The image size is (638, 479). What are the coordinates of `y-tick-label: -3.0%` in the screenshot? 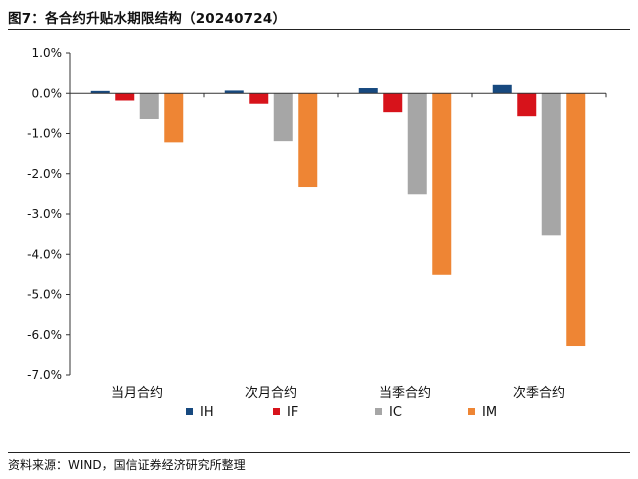 It's located at (44, 214).